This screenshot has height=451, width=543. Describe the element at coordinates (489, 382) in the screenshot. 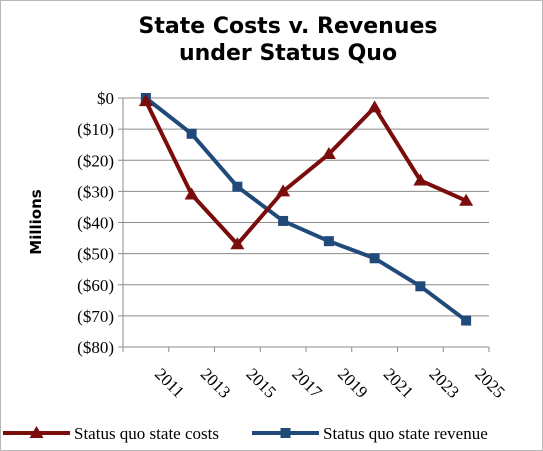

I see `x-tick-label: 2025` at that location.